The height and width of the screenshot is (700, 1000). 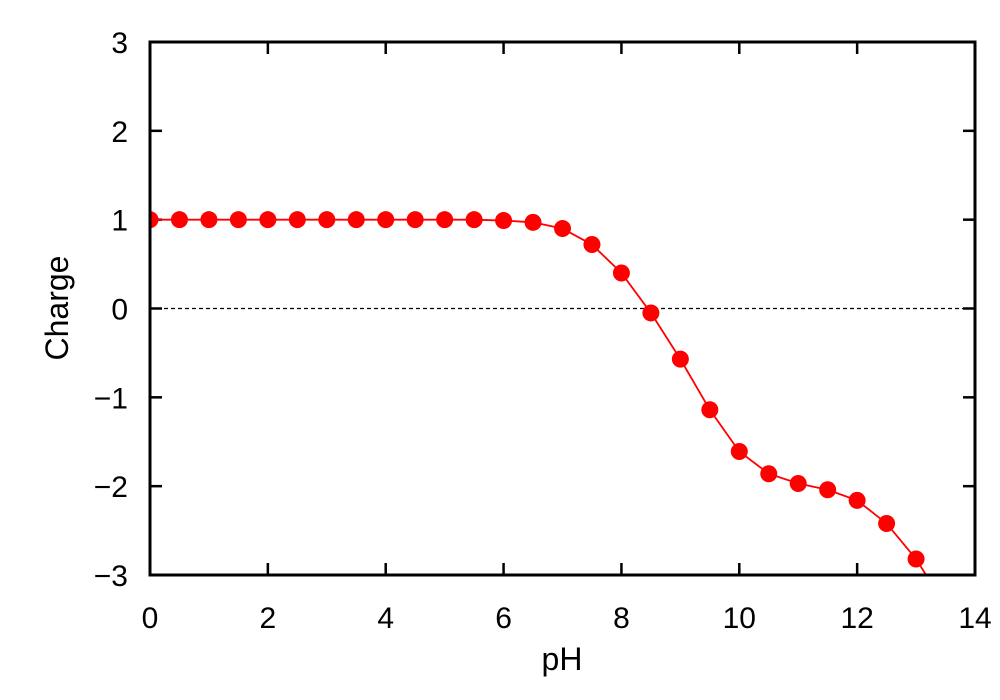 I want to click on y-tick-label: 2, so click(x=119, y=132).